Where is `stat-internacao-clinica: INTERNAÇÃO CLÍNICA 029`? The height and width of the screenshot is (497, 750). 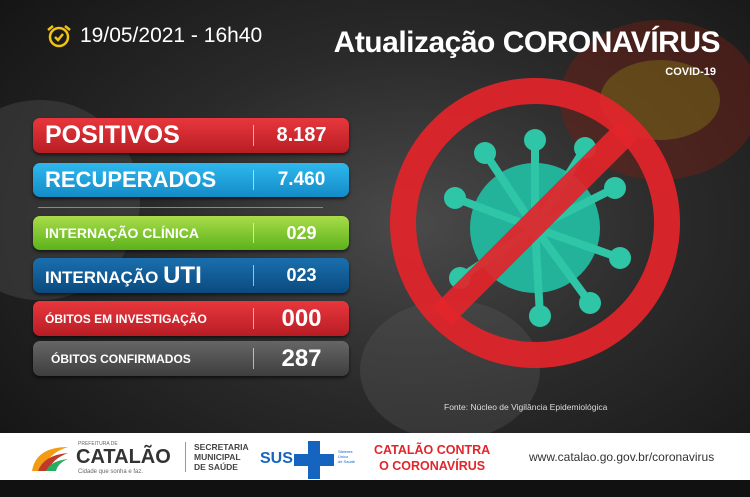 stat-internacao-clinica: INTERNAÇÃO CLÍNICA 029 is located at coordinates (191, 233).